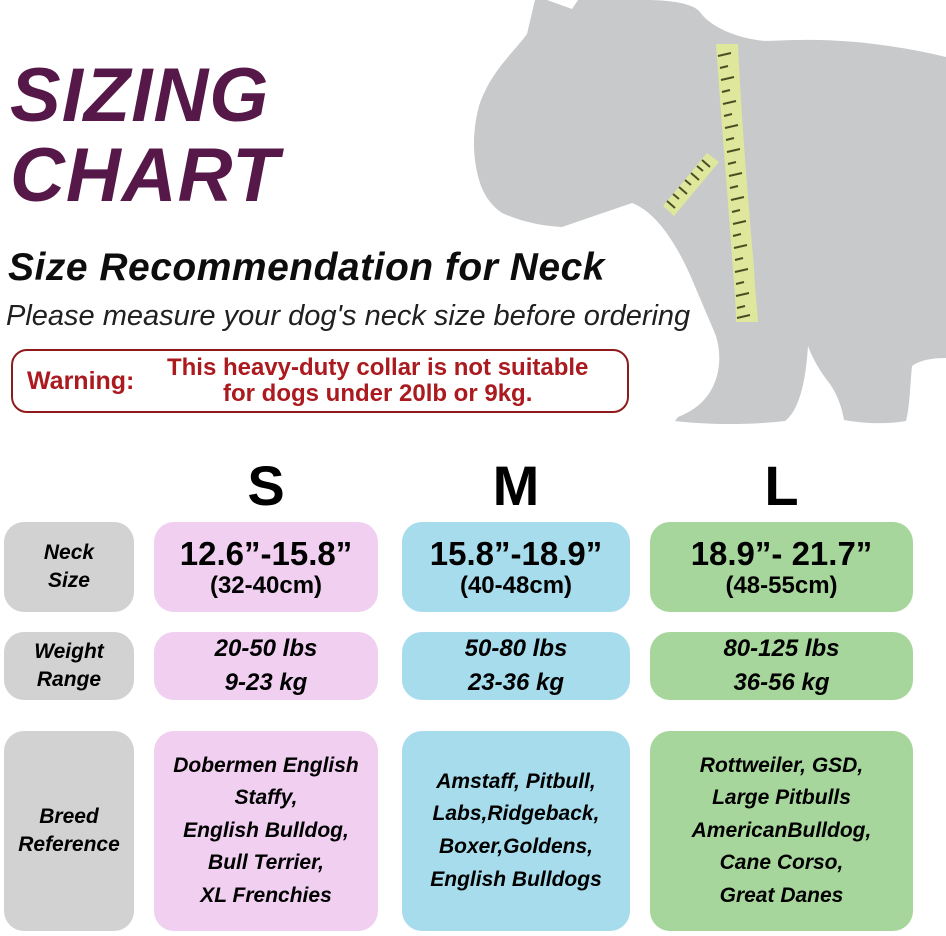  I want to click on page-title: SIZING CHART, so click(145, 136).